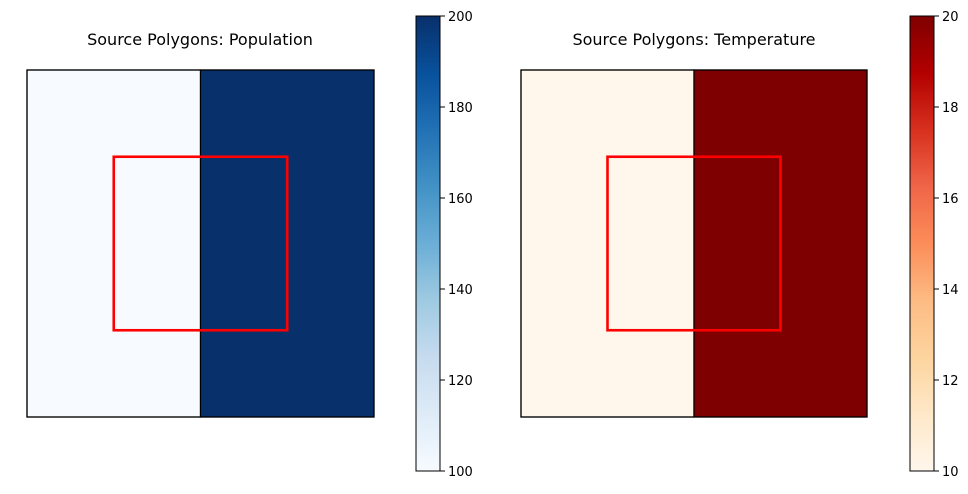  I want to click on population-colorbar-tick-label-5: 200, so click(460, 17).